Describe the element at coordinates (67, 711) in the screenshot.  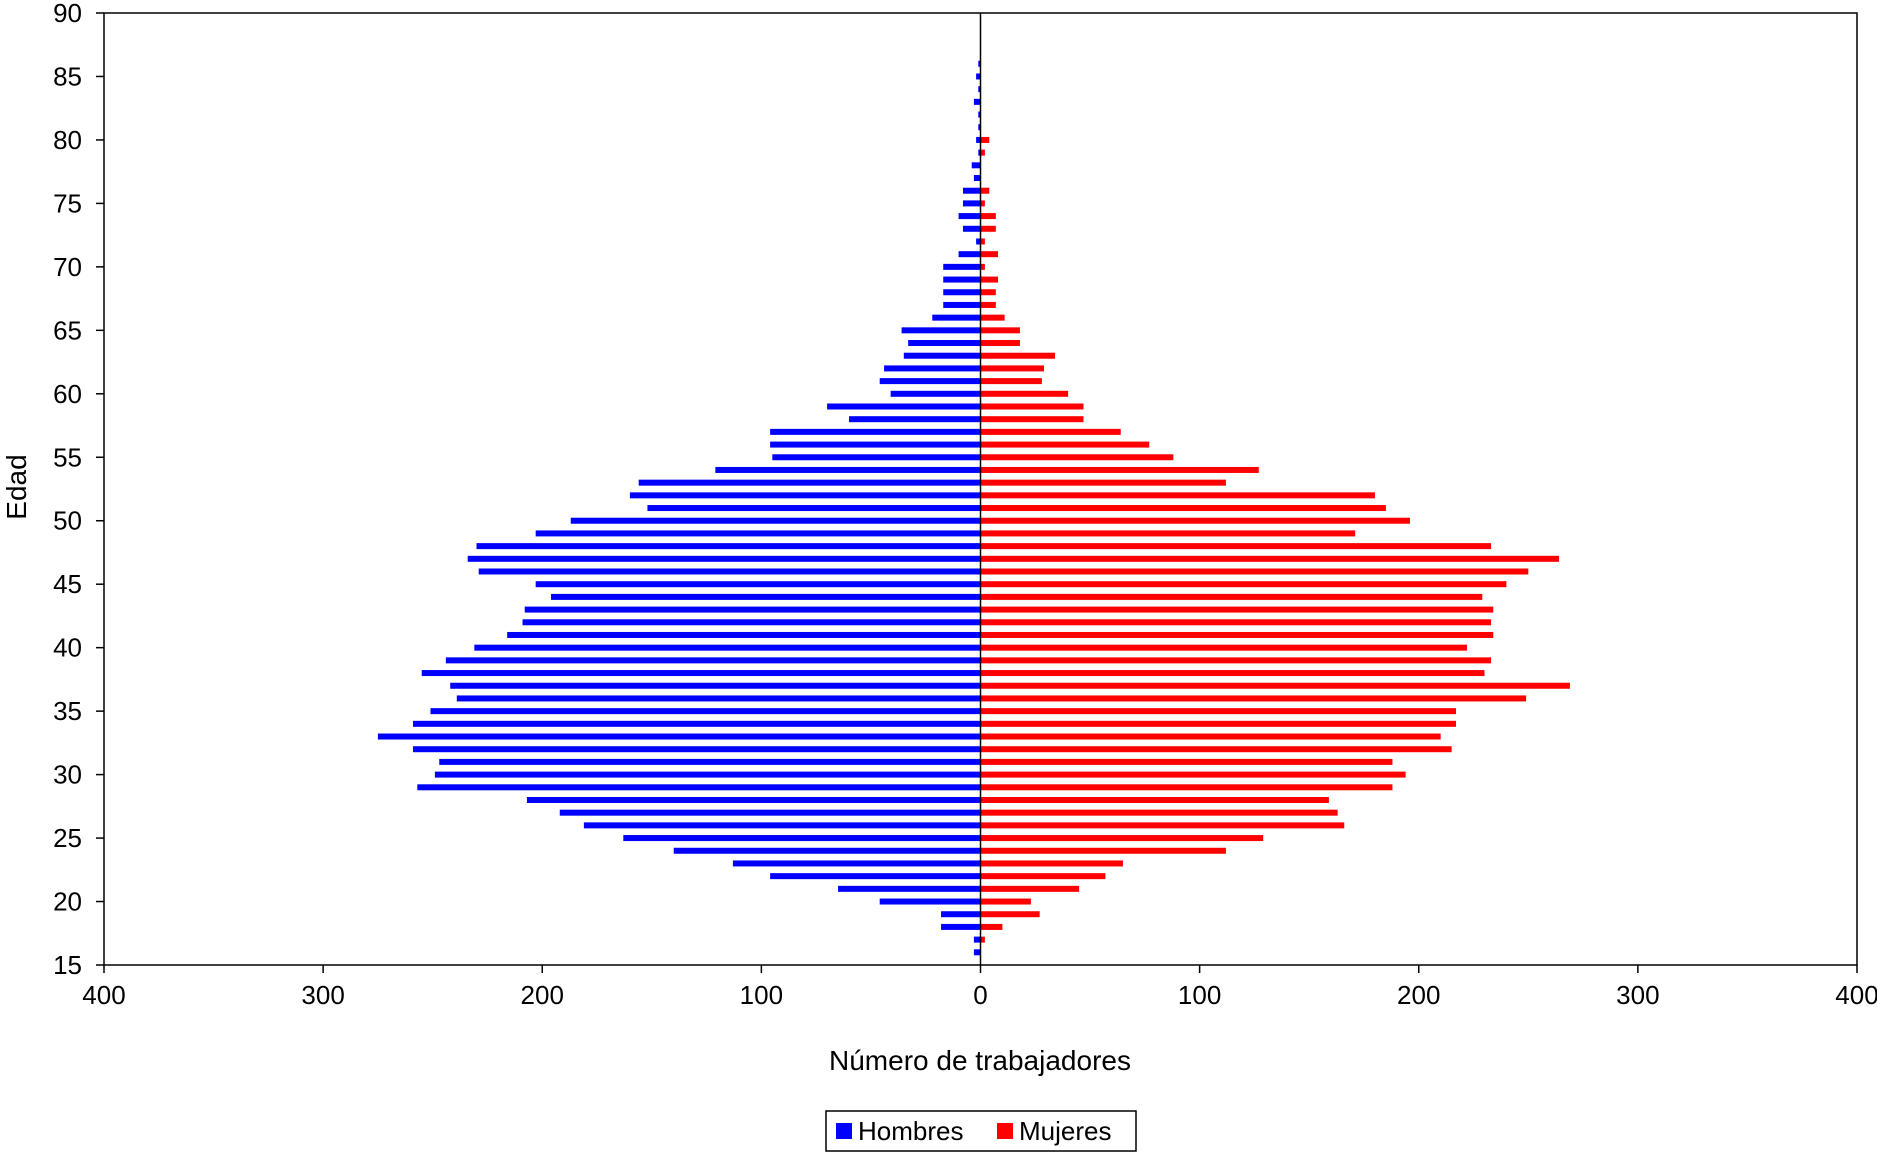
I see `y-tick-label: 35` at that location.